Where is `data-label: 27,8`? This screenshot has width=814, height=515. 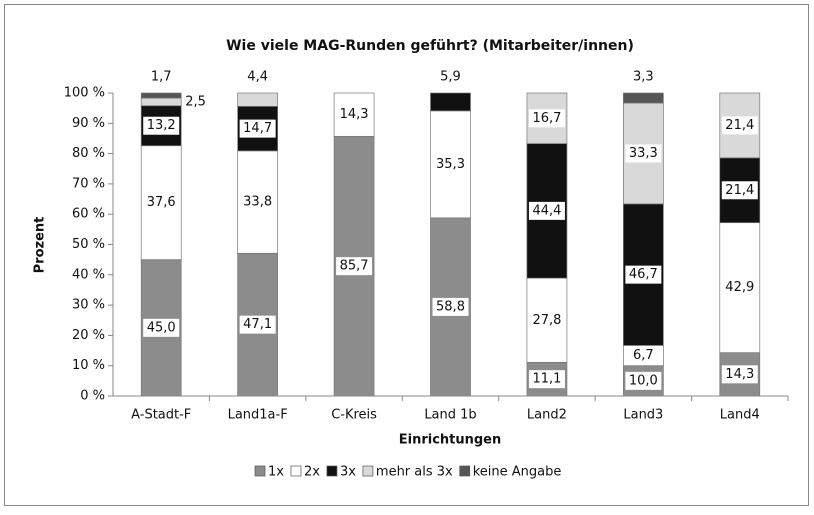
data-label: 27,8 is located at coordinates (546, 320).